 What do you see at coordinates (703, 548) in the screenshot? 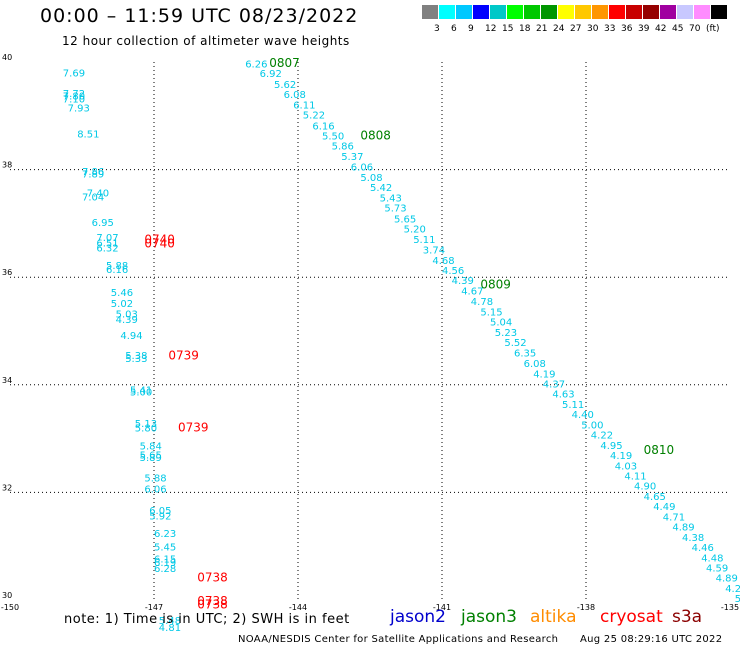
I see `wave-height-label: 4.46` at bounding box center [703, 548].